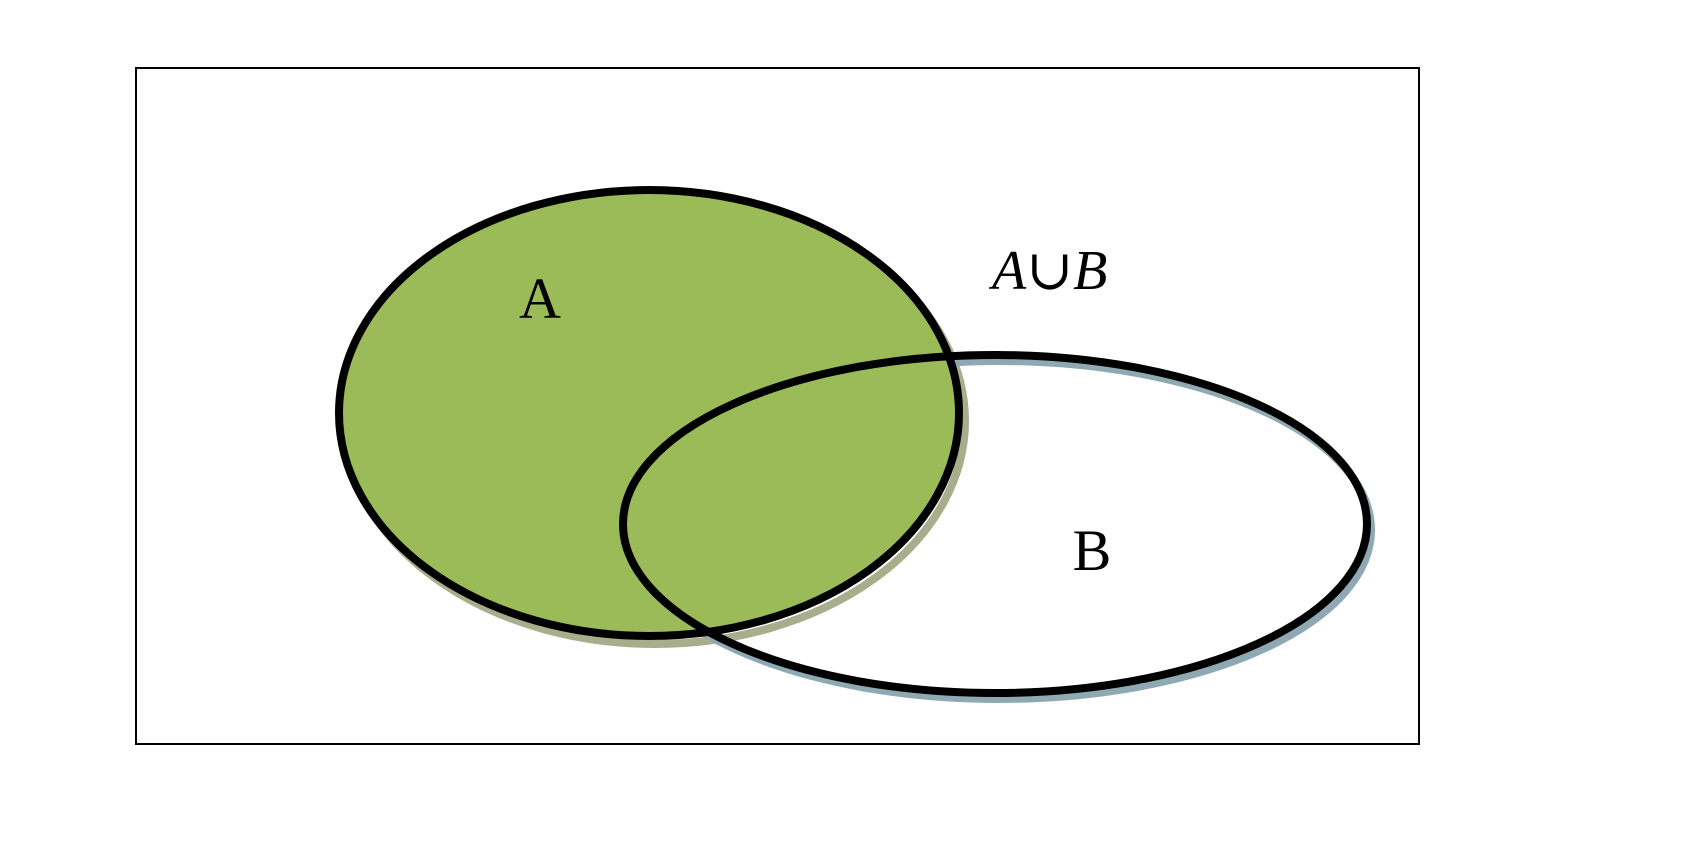  What do you see at coordinates (1092, 550) in the screenshot?
I see `set-b-label: B` at bounding box center [1092, 550].